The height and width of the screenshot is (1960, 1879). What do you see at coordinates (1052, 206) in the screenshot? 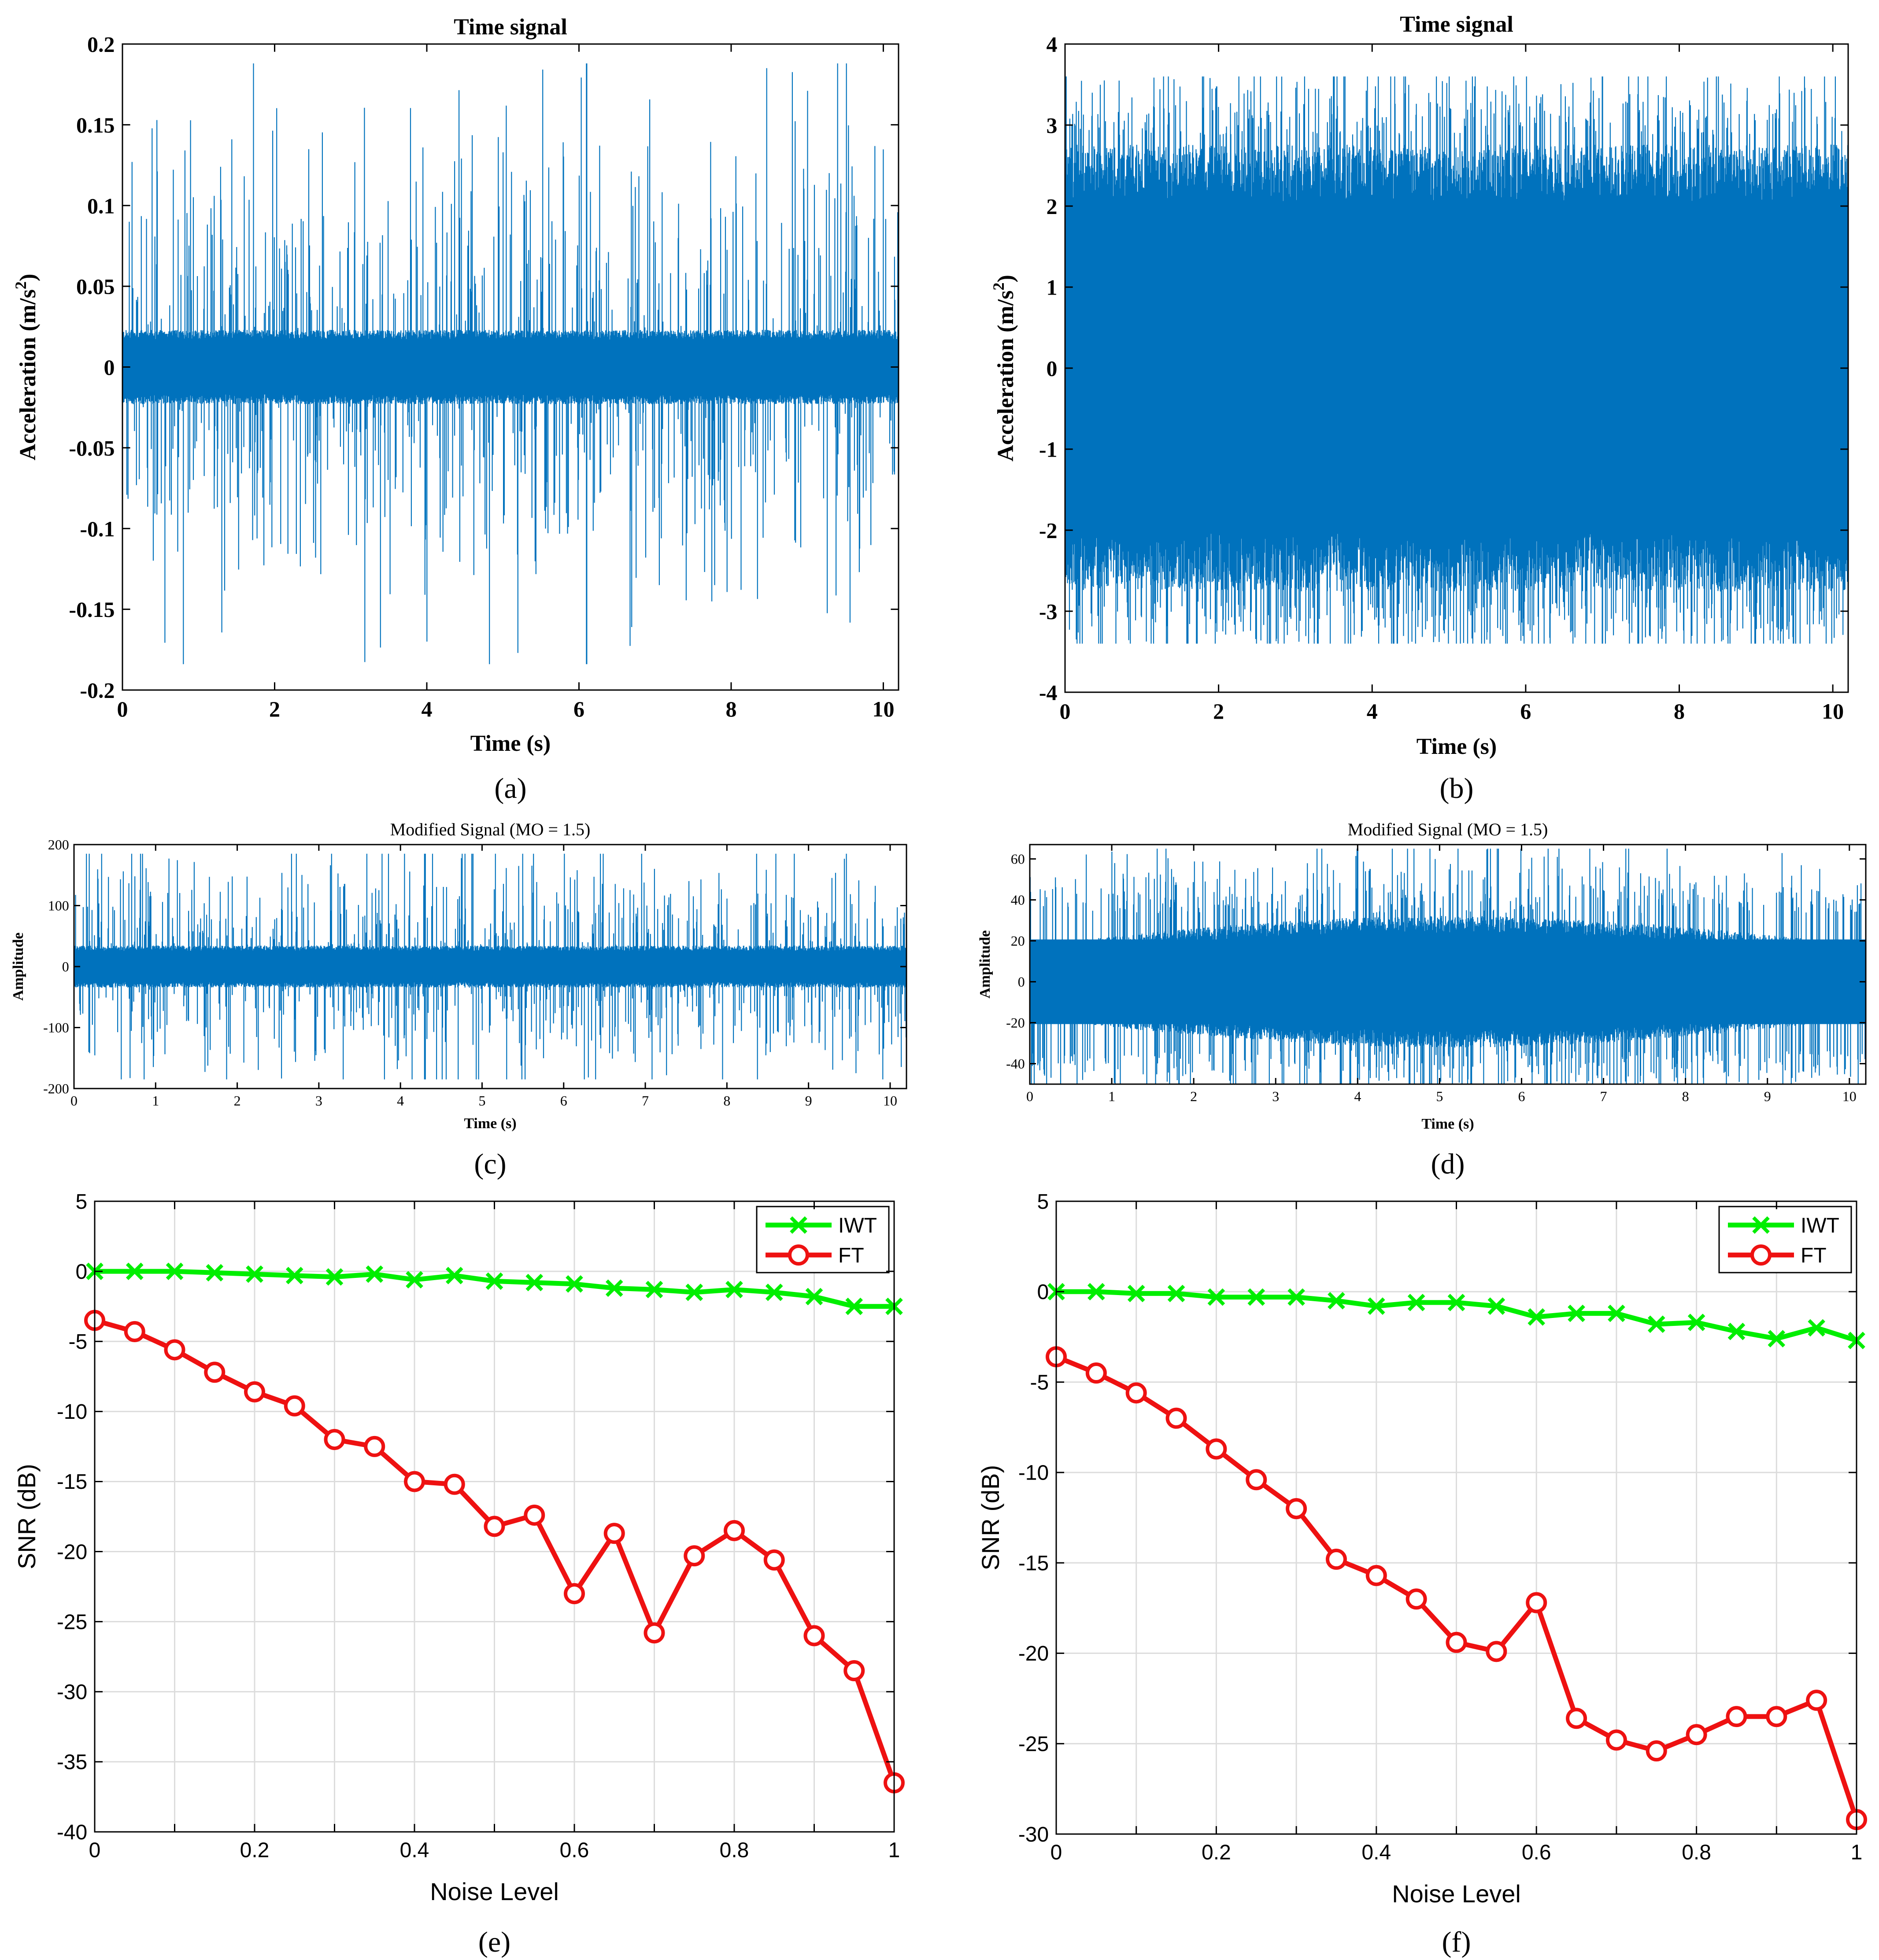
I see `y-tick-label: 2` at bounding box center [1052, 206].